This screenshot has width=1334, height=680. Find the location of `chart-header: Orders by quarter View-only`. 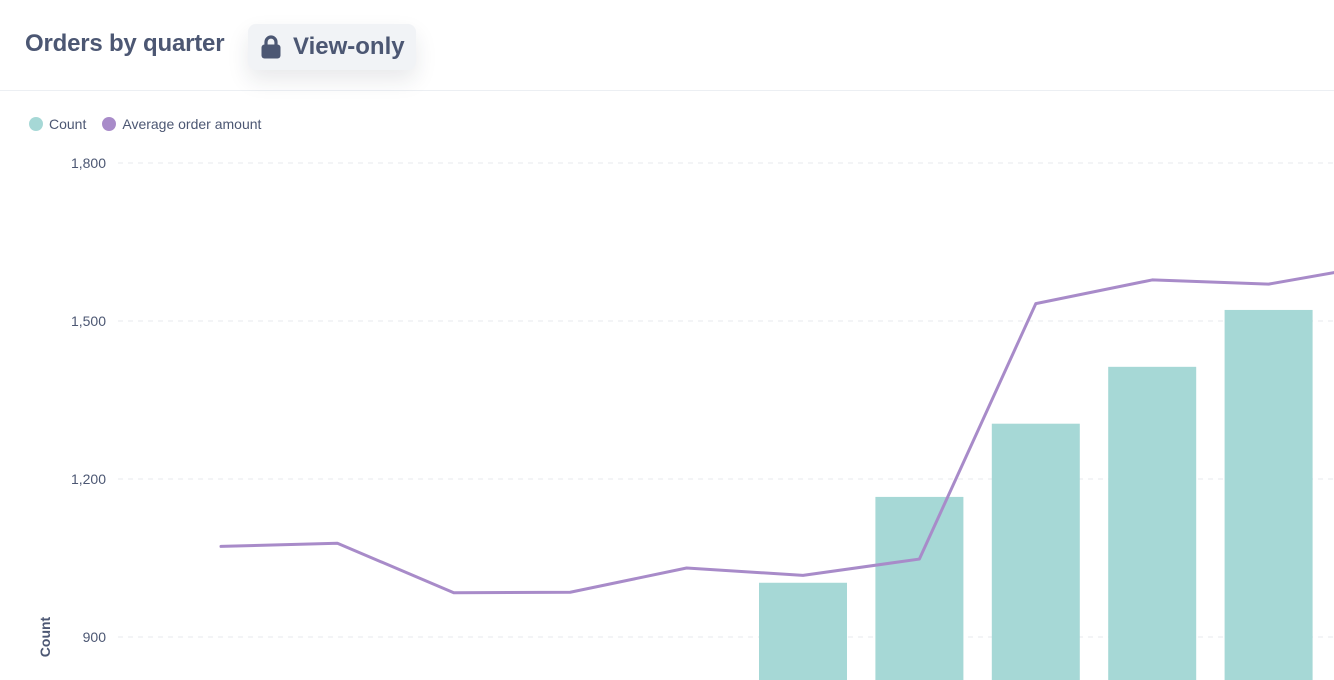

chart-header: Orders by quarter View-only is located at coordinates (667, 45).